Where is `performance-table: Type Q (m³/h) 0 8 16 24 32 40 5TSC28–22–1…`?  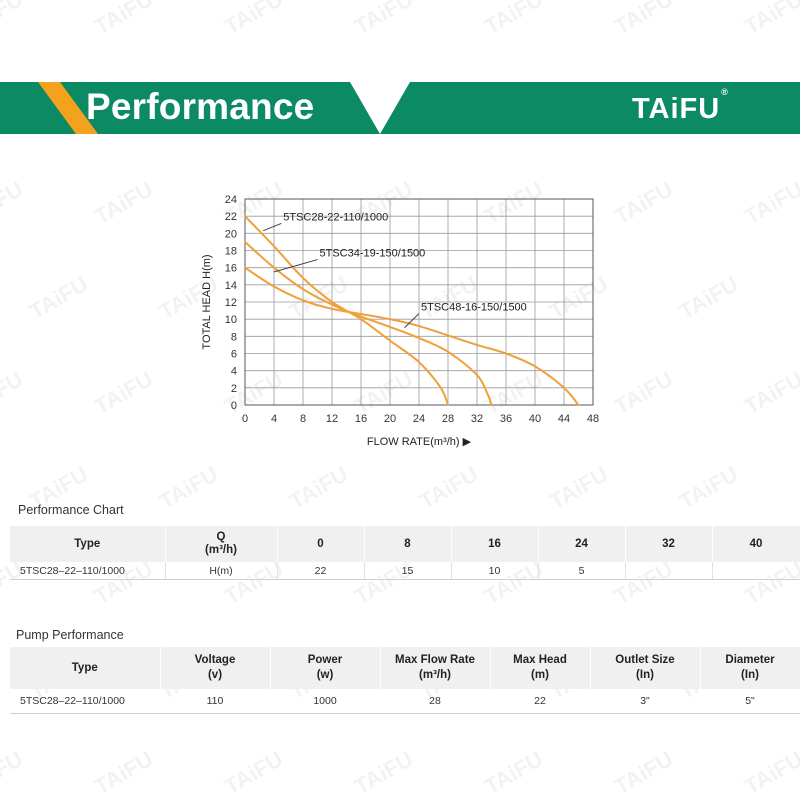
performance-table: Type Q (m³/h) 0 8 16 24 32 40 5TSC28–22–1… is located at coordinates (405, 553).